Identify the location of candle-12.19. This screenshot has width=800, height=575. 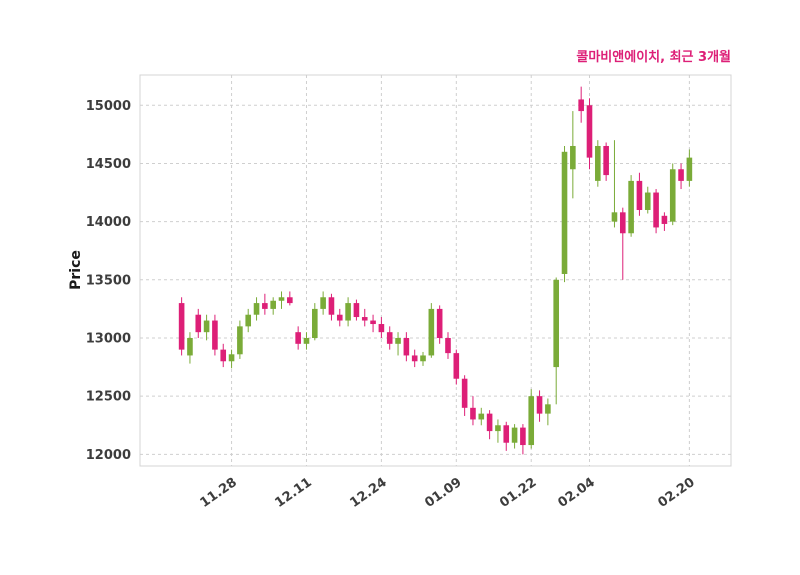
(356, 310).